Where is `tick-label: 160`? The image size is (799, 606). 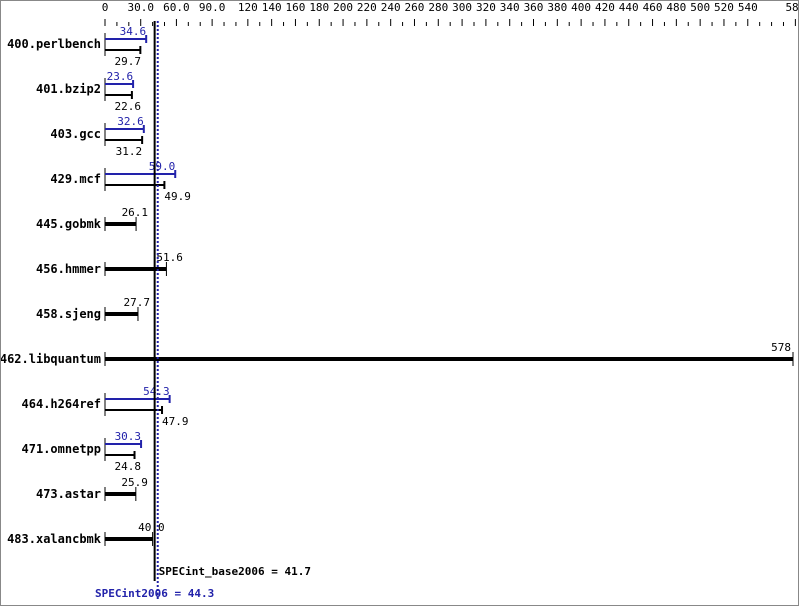
tick-label: 160 is located at coordinates (296, 7).